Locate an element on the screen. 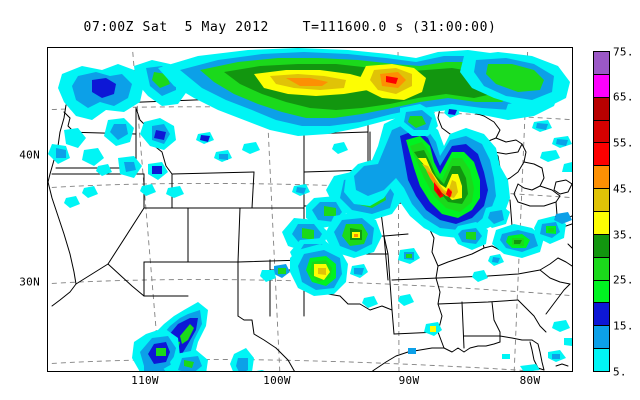 Image resolution: width=640 pixels, height=400 pixels. precip-pacific-northwest is located at coordinates (118, 120).